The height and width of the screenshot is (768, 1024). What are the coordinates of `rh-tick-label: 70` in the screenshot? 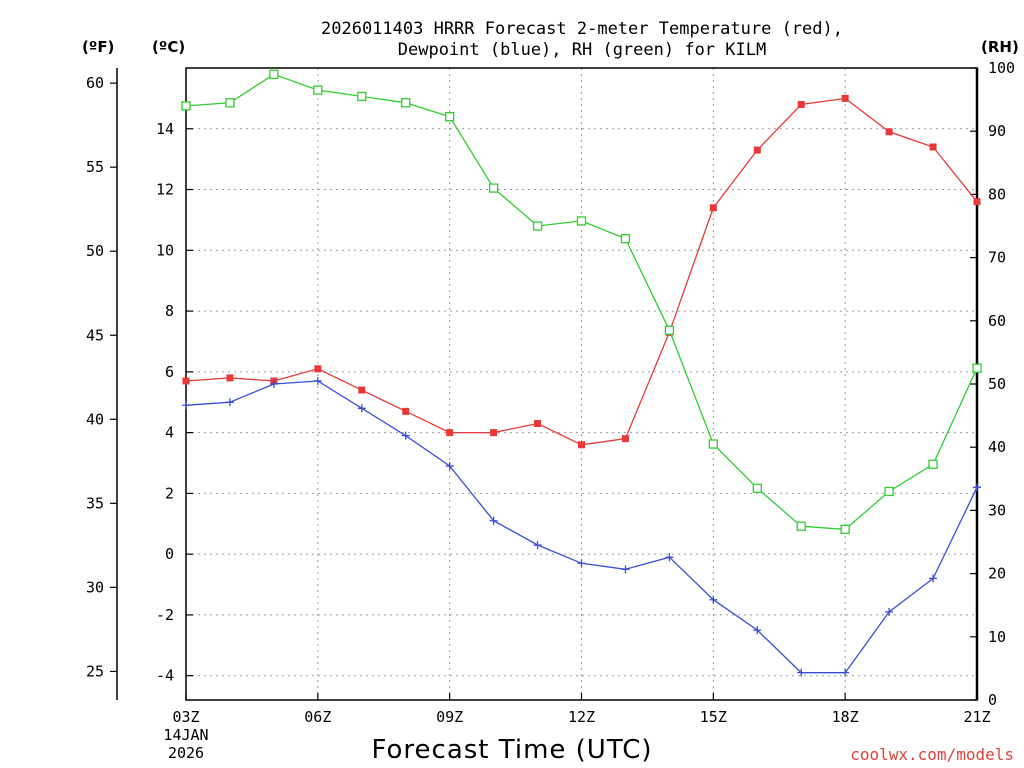 It's located at (997, 258).